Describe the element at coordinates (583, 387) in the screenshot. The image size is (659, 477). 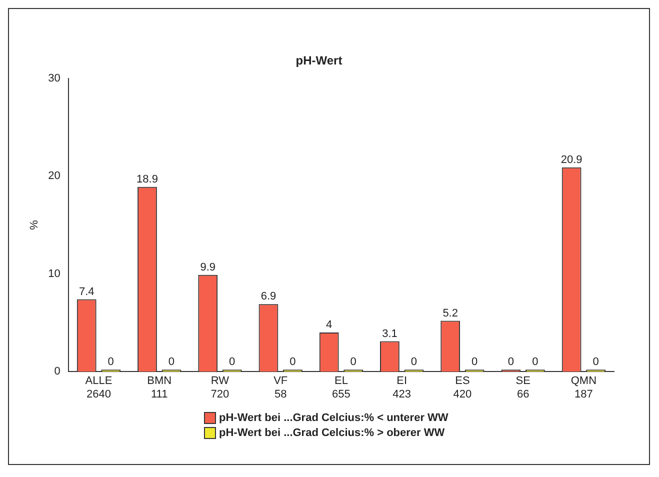
I see `x-tick-label: QMN 187` at that location.